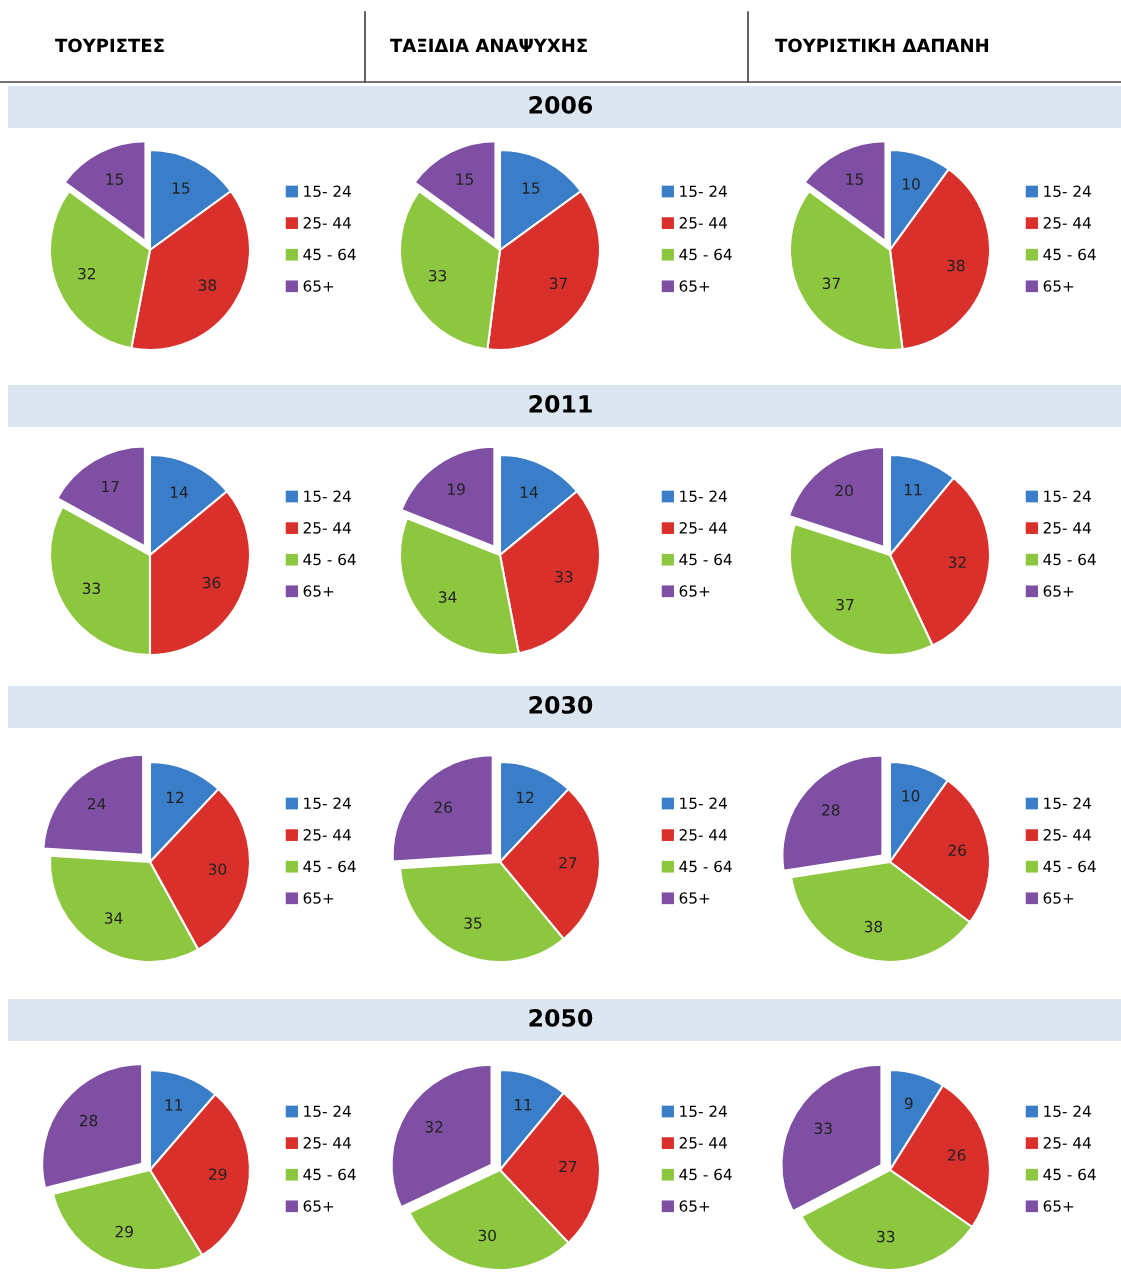 This screenshot has width=1121, height=1287. Describe the element at coordinates (109, 45) in the screenshot. I see `chart-title: ΤΟΥΡΙΣΤΕΣ` at that location.